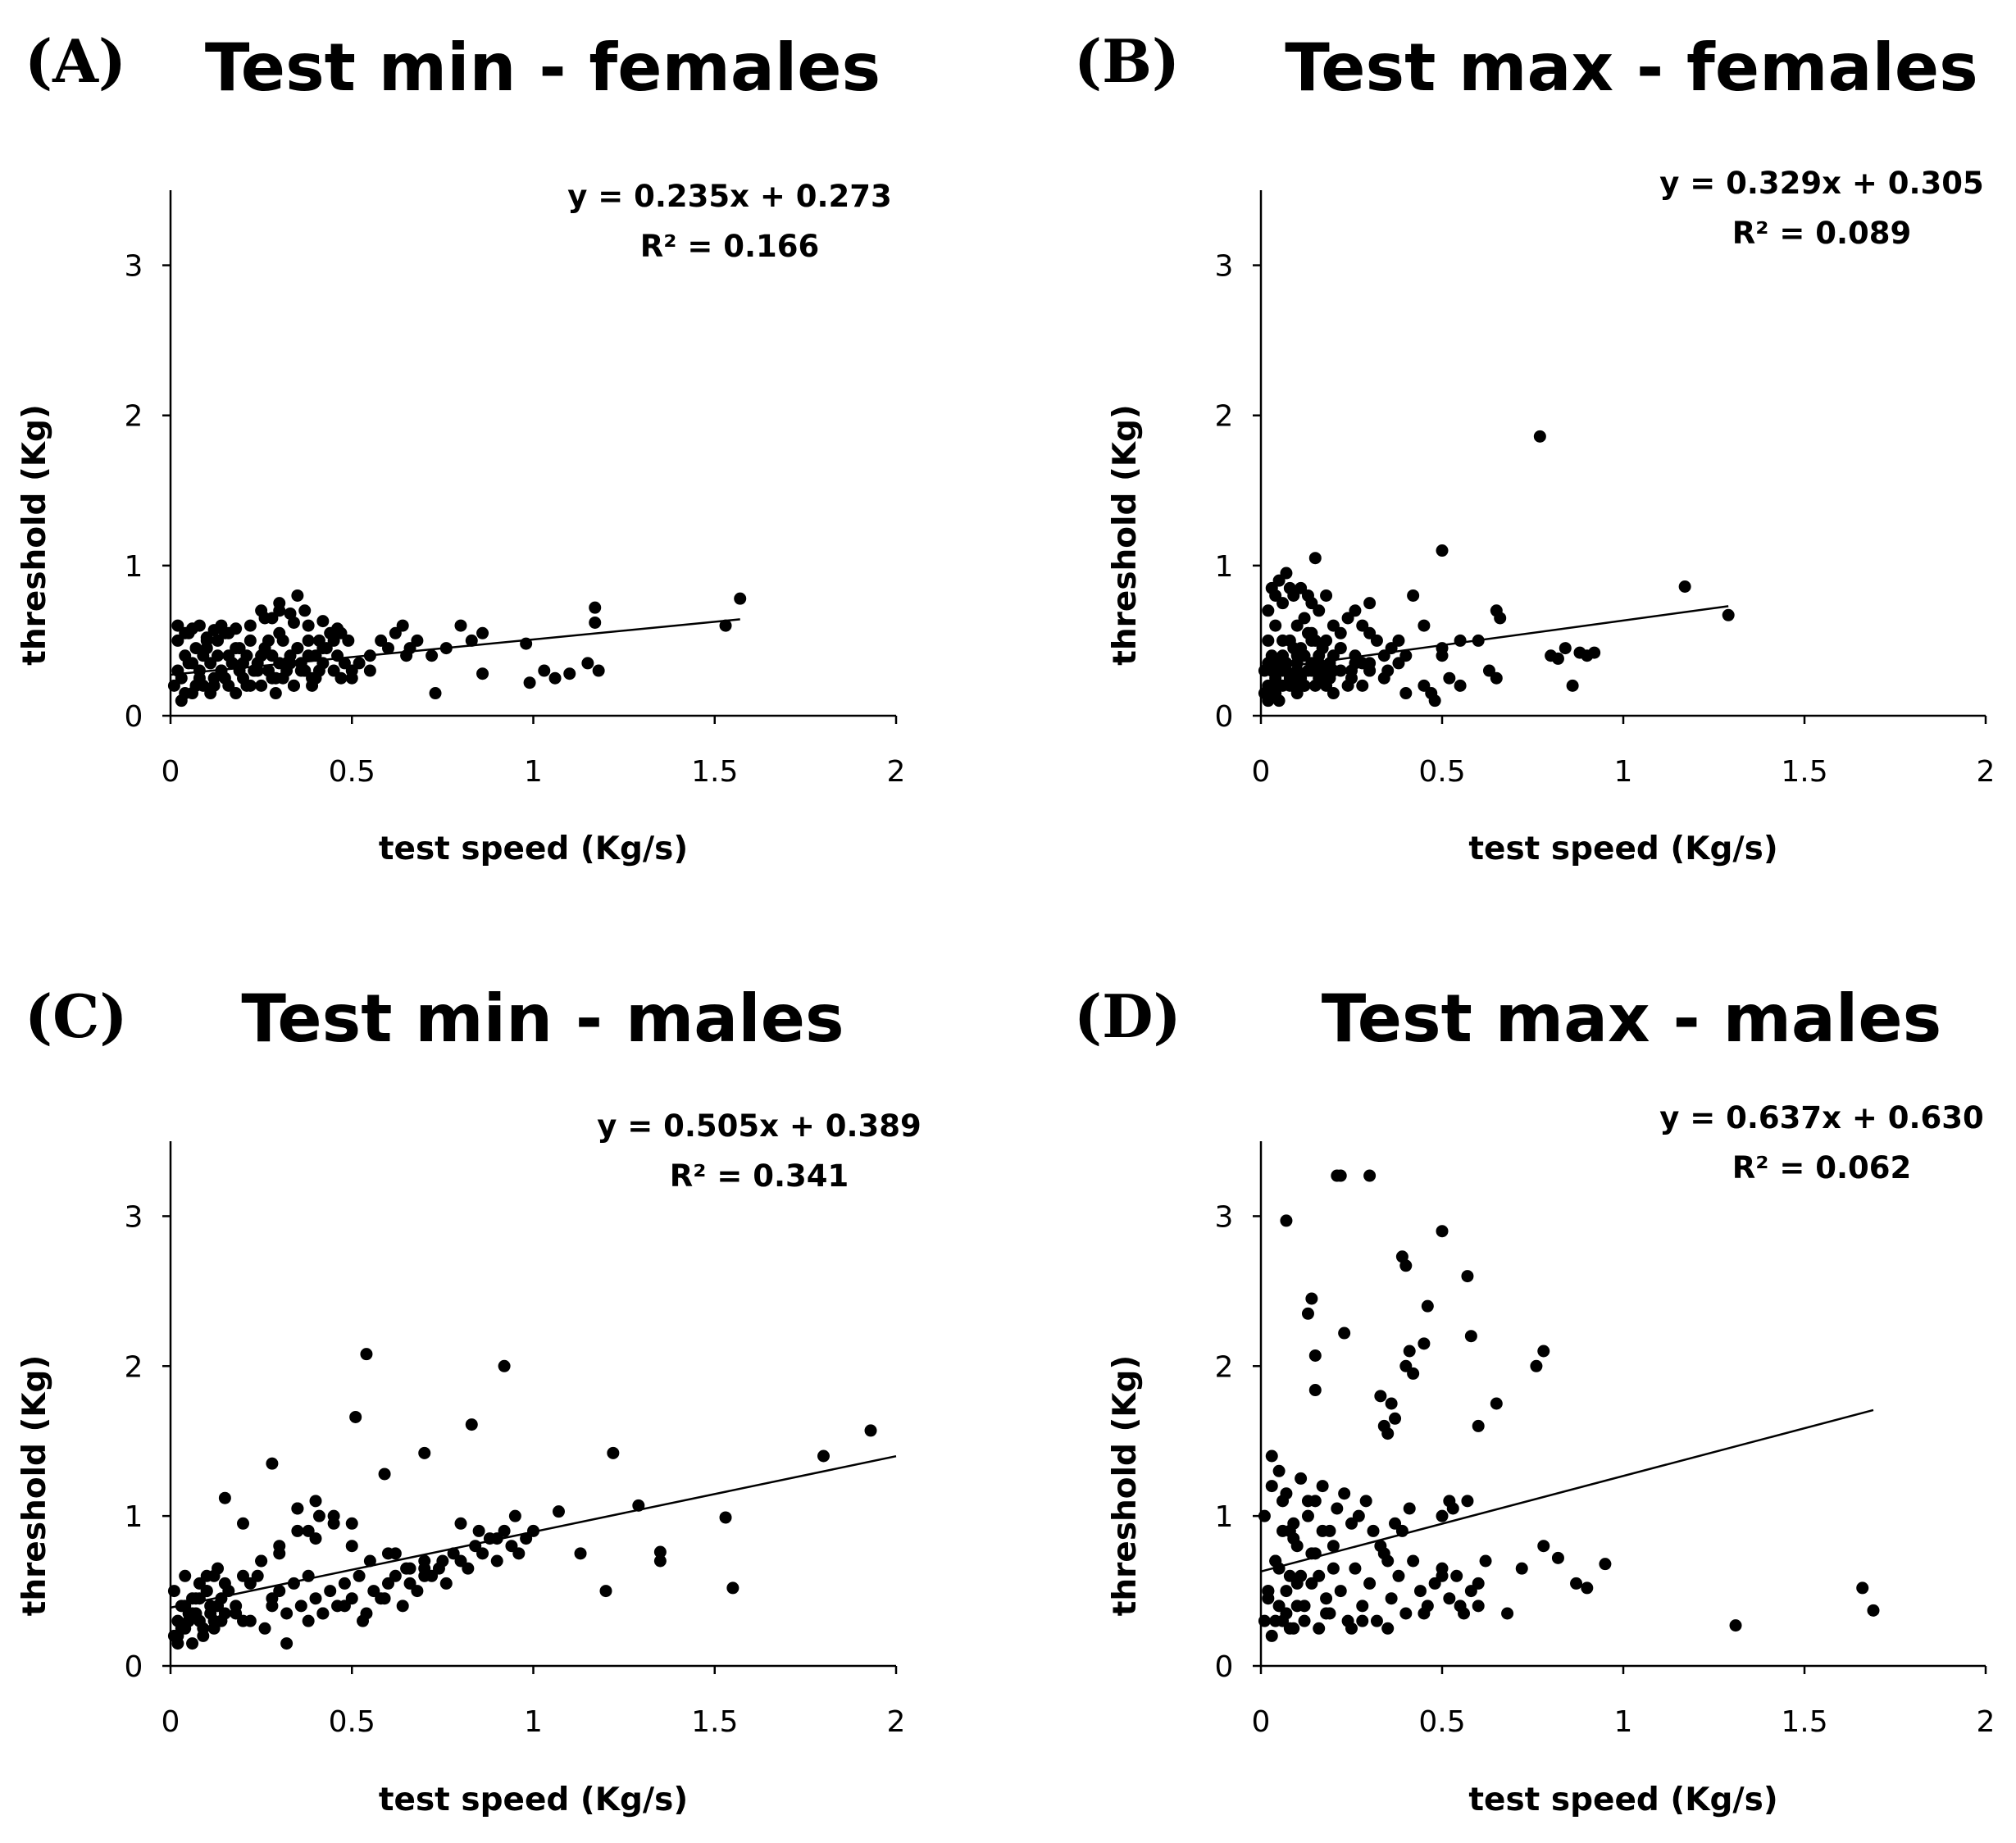 This screenshot has width=2016, height=1843. Describe the element at coordinates (759, 1126) in the screenshot. I see `panel-c-equation: y = 0.505x + 0.389` at that location.